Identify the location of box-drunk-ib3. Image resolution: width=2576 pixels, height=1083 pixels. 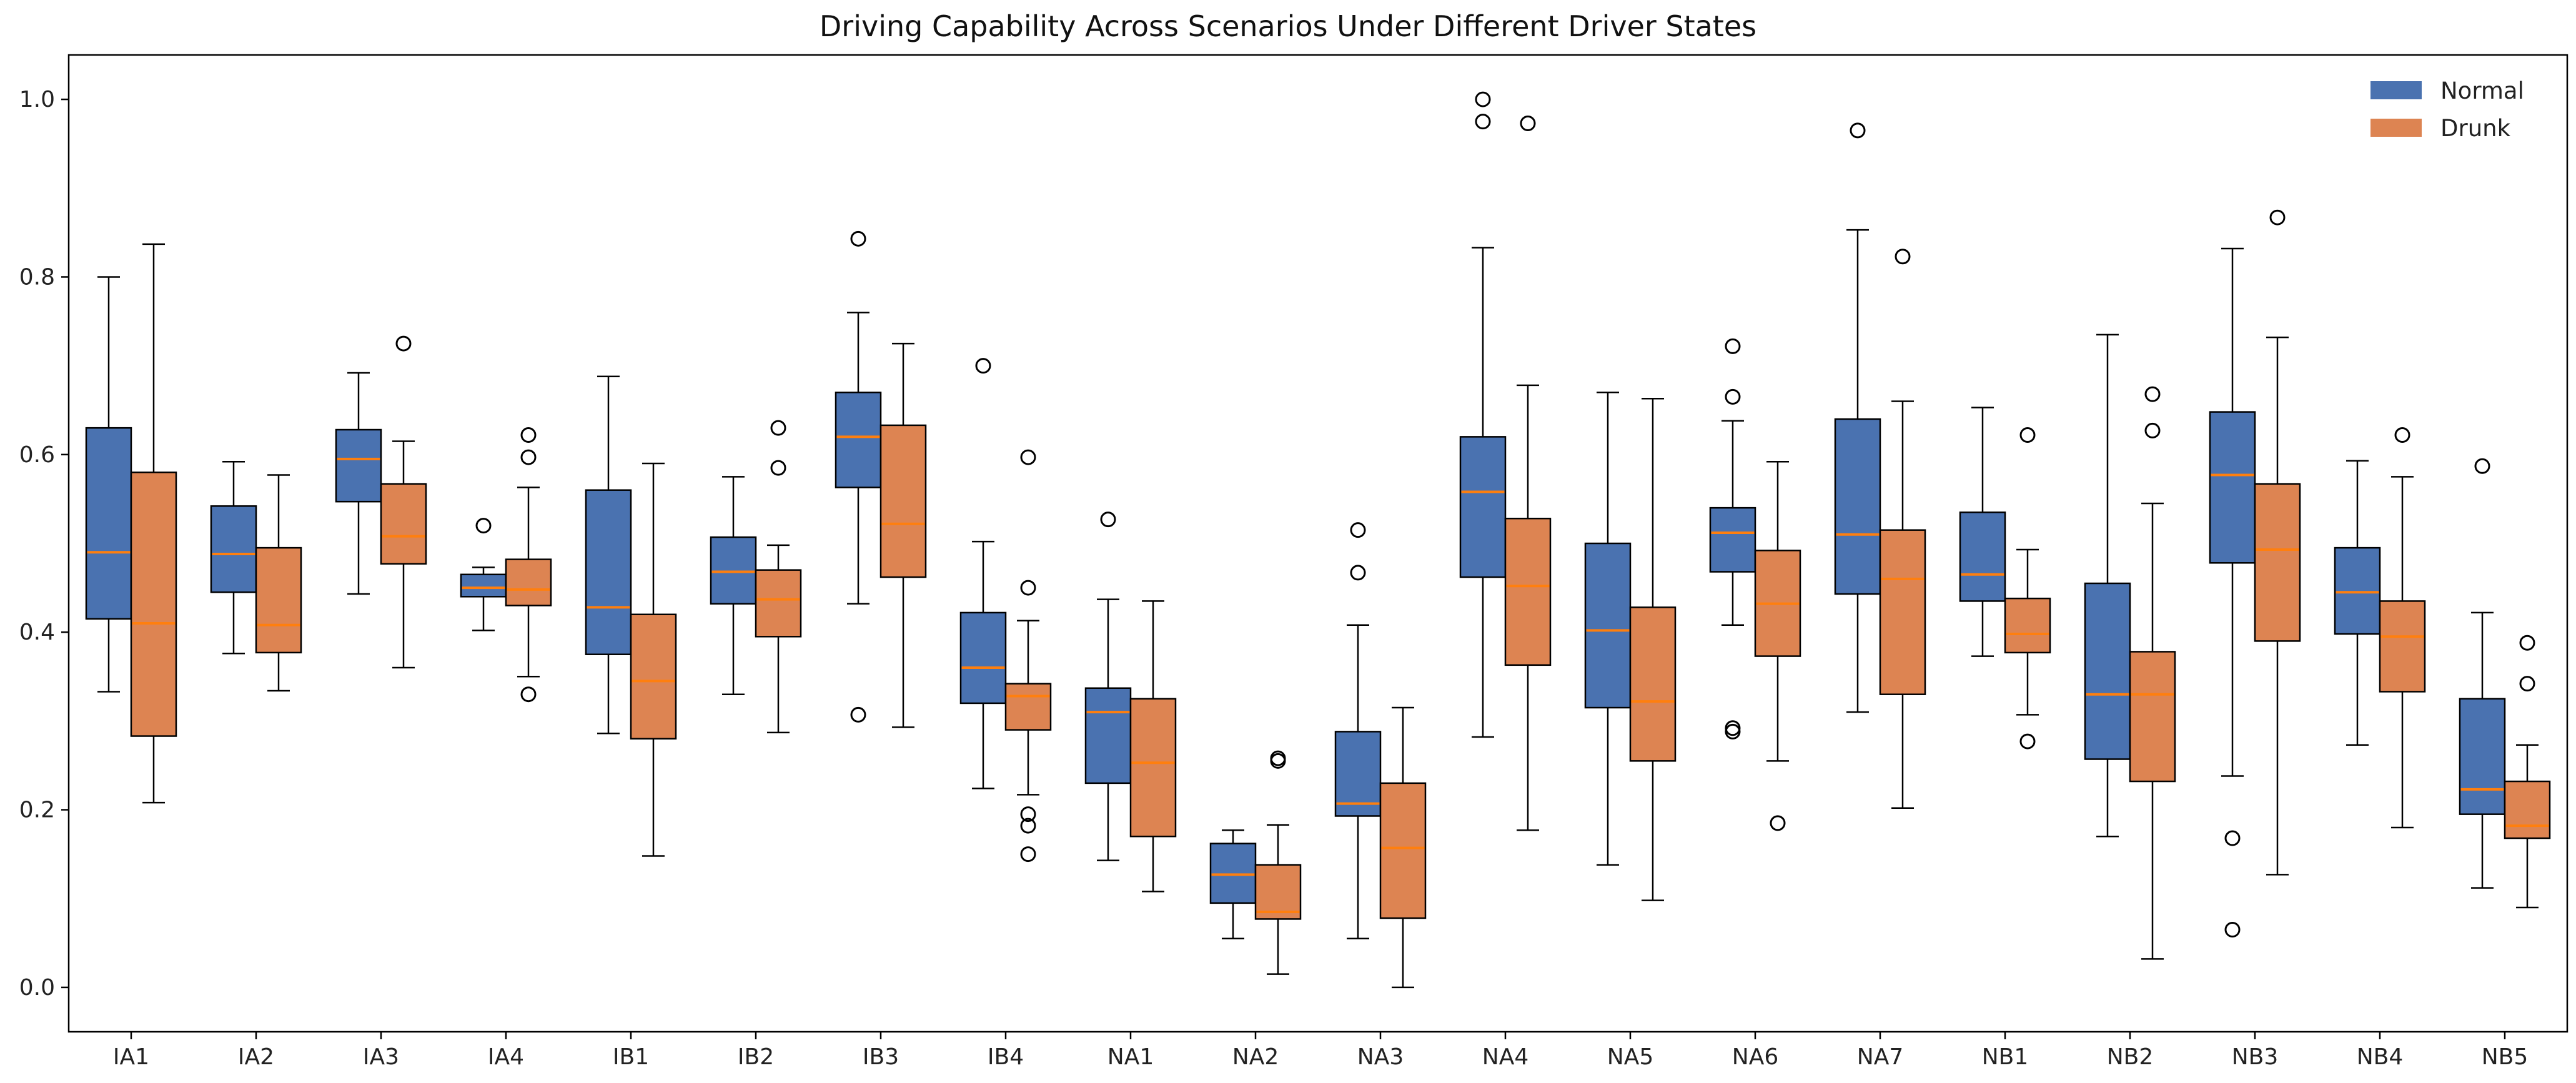
(903, 535).